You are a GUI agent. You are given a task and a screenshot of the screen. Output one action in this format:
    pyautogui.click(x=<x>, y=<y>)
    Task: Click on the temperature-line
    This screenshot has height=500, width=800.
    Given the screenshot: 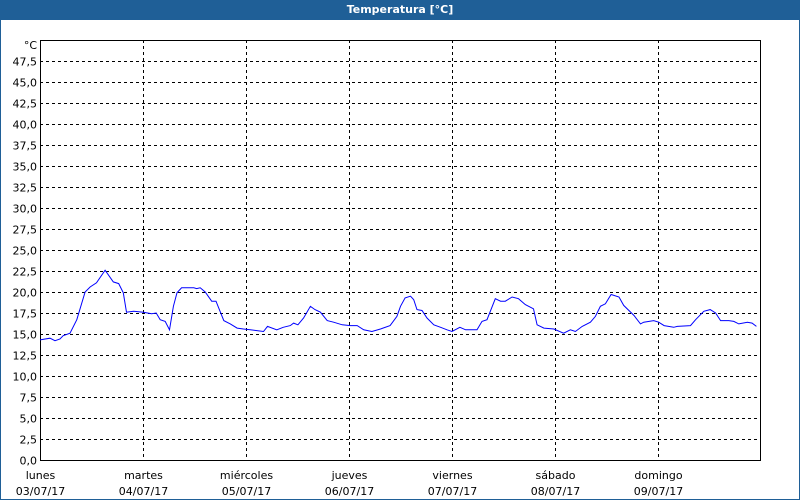 What is the action you would take?
    pyautogui.click(x=398, y=305)
    